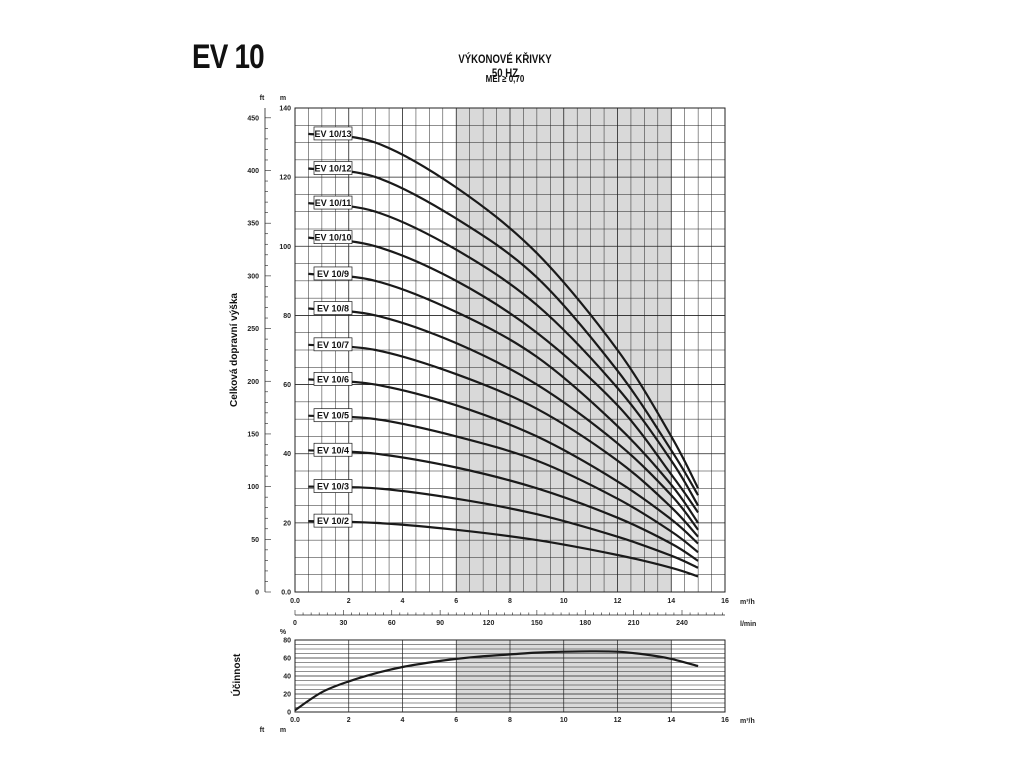  What do you see at coordinates (262, 98) in the screenshot?
I see `y-secondary-unit-label: ft` at bounding box center [262, 98].